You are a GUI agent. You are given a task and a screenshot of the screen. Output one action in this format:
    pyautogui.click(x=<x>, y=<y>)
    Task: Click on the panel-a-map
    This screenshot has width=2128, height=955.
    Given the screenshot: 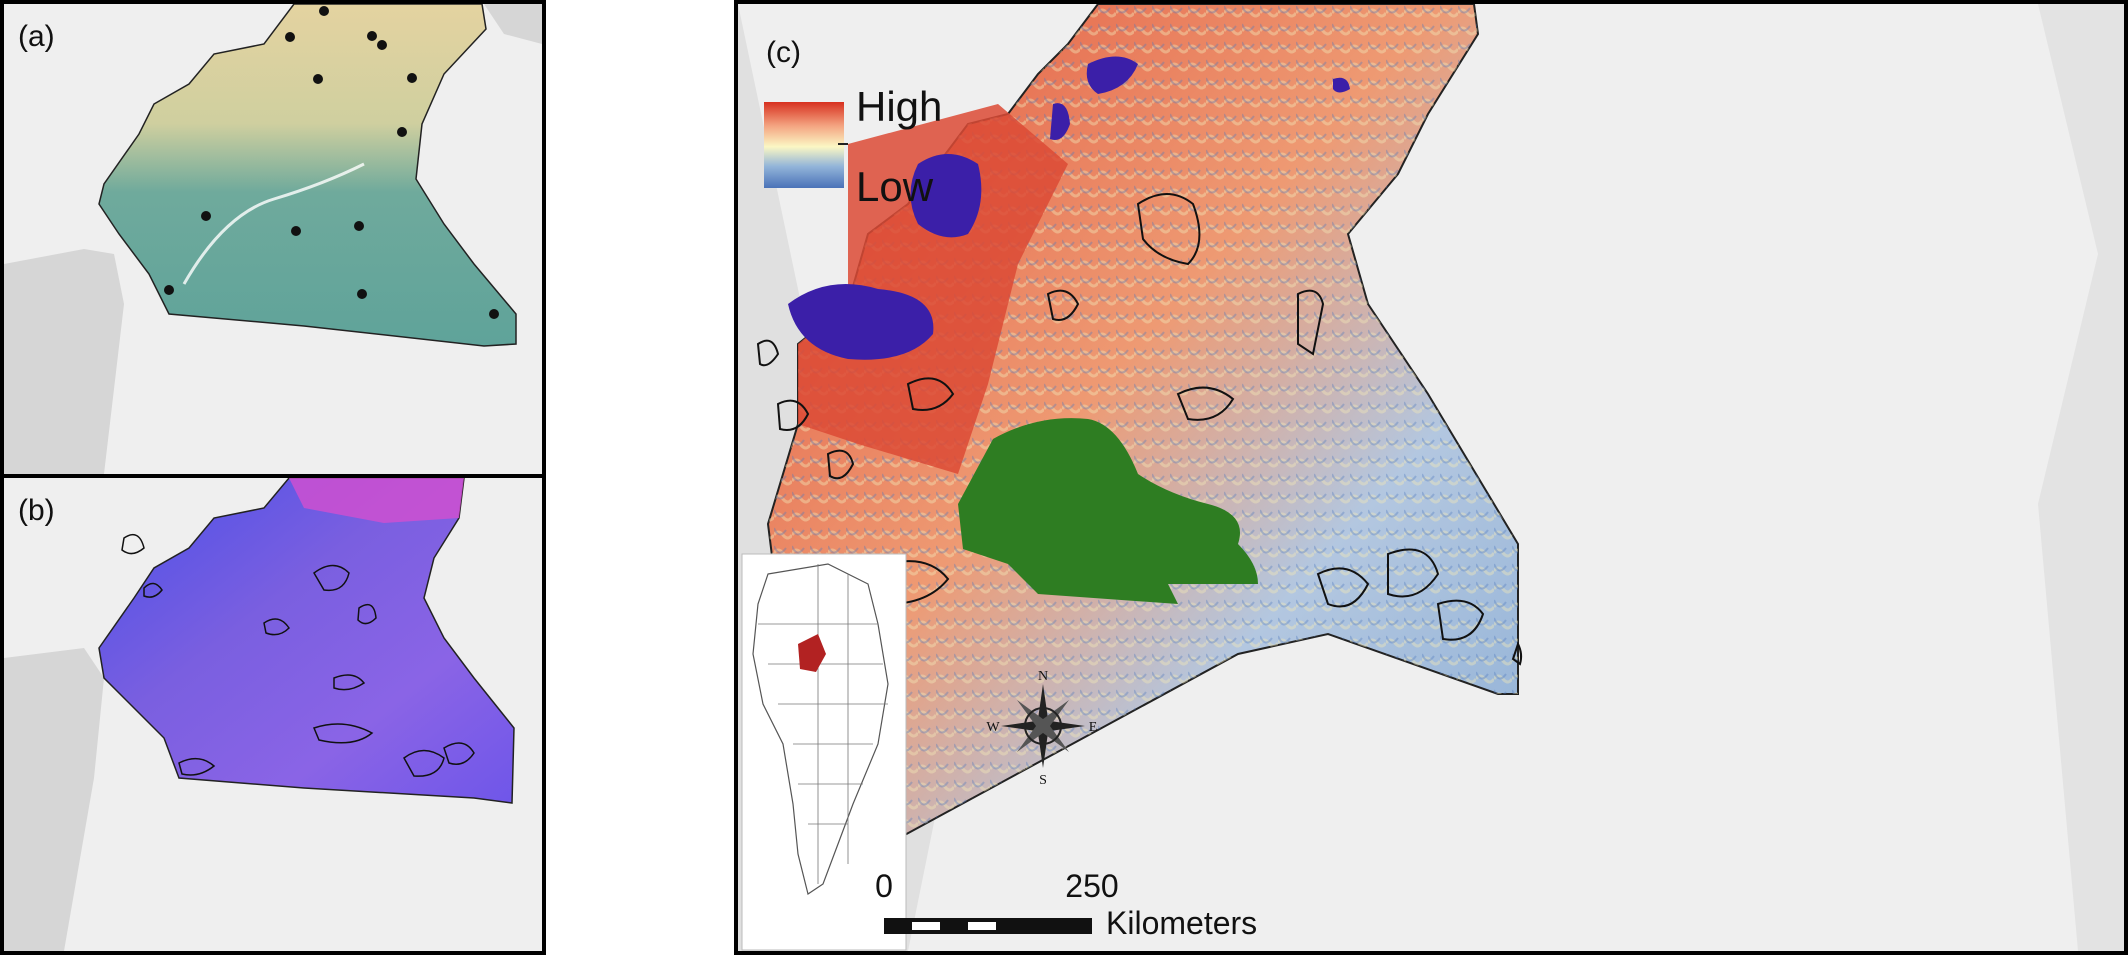 What is the action you would take?
    pyautogui.click(x=273, y=239)
    